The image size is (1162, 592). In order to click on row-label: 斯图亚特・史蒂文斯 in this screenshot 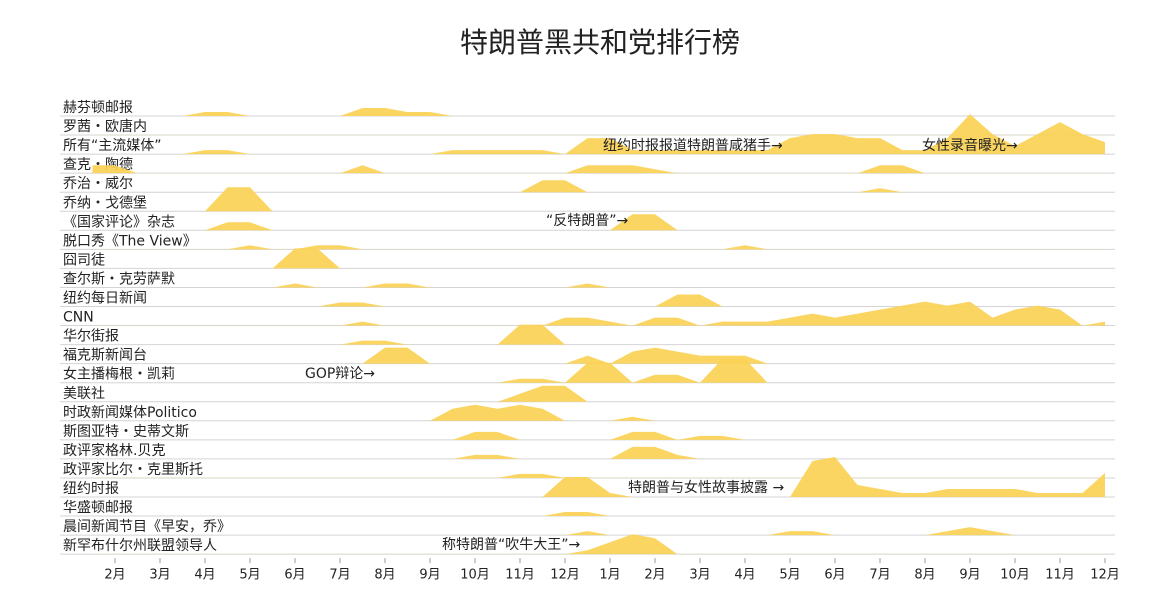, I will do `click(126, 432)`.